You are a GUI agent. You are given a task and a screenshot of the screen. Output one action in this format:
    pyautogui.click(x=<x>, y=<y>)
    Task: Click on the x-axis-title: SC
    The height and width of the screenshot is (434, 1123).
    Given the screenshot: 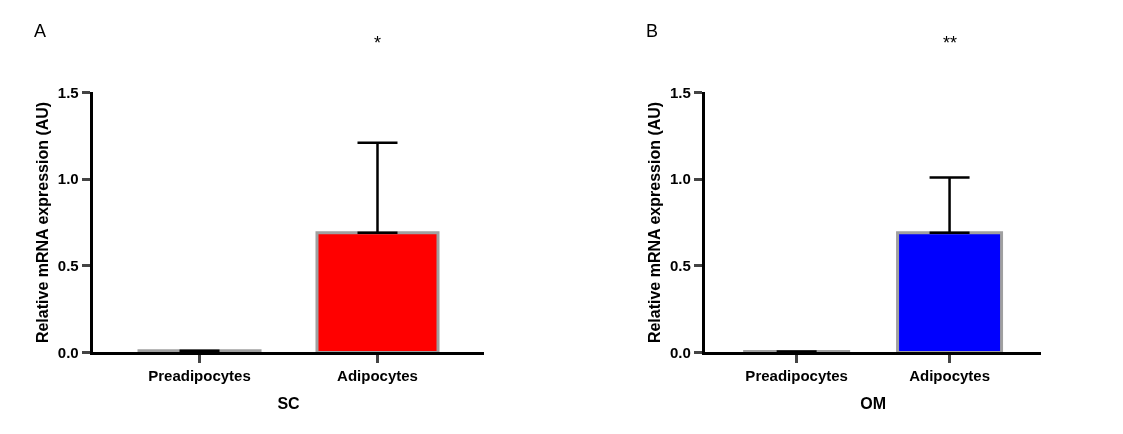 What is the action you would take?
    pyautogui.click(x=289, y=404)
    